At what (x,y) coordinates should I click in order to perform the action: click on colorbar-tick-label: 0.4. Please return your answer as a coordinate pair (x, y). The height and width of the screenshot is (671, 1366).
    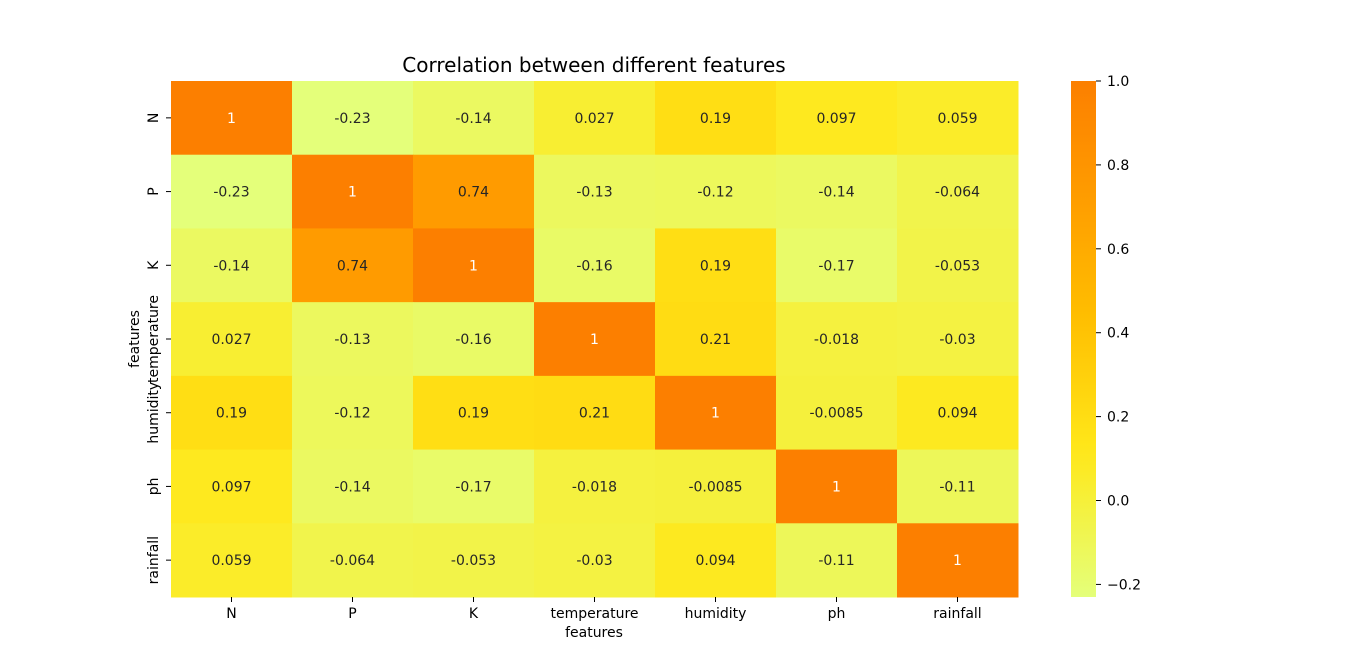
    Looking at the image, I should click on (1118, 334).